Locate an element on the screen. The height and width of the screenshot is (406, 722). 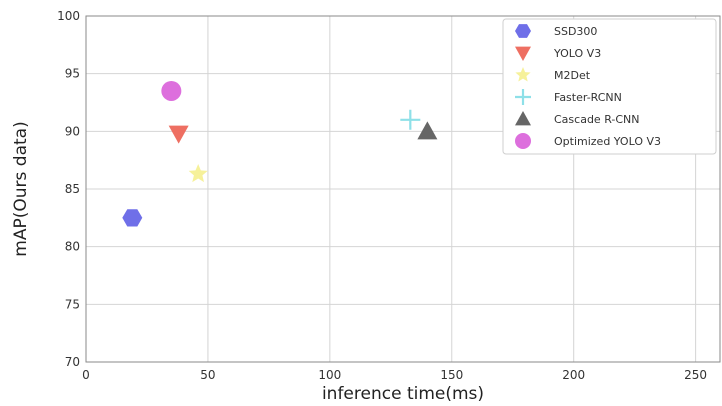
legend-box is located at coordinates (609, 86).